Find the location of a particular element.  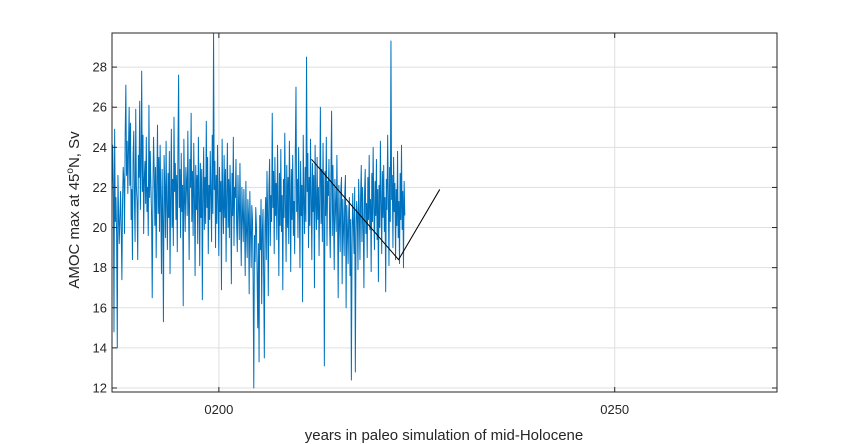

y-axis-label-unit: N, Sv is located at coordinates (74, 149).